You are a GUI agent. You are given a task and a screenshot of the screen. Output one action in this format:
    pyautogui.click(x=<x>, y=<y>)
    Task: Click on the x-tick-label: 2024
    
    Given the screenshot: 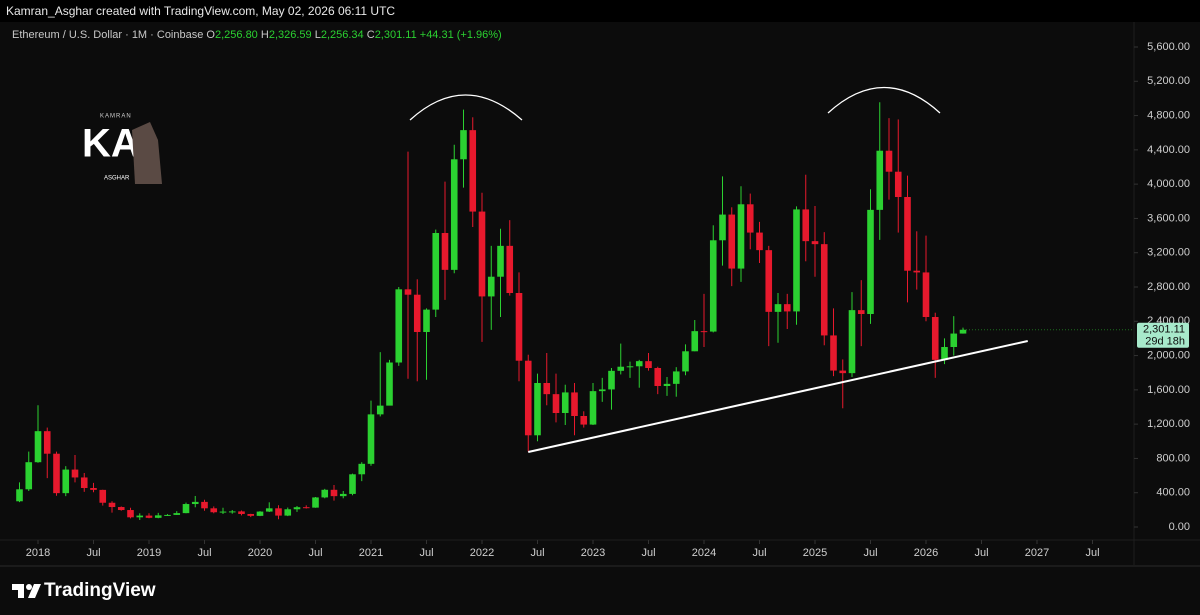 What is the action you would take?
    pyautogui.click(x=704, y=553)
    